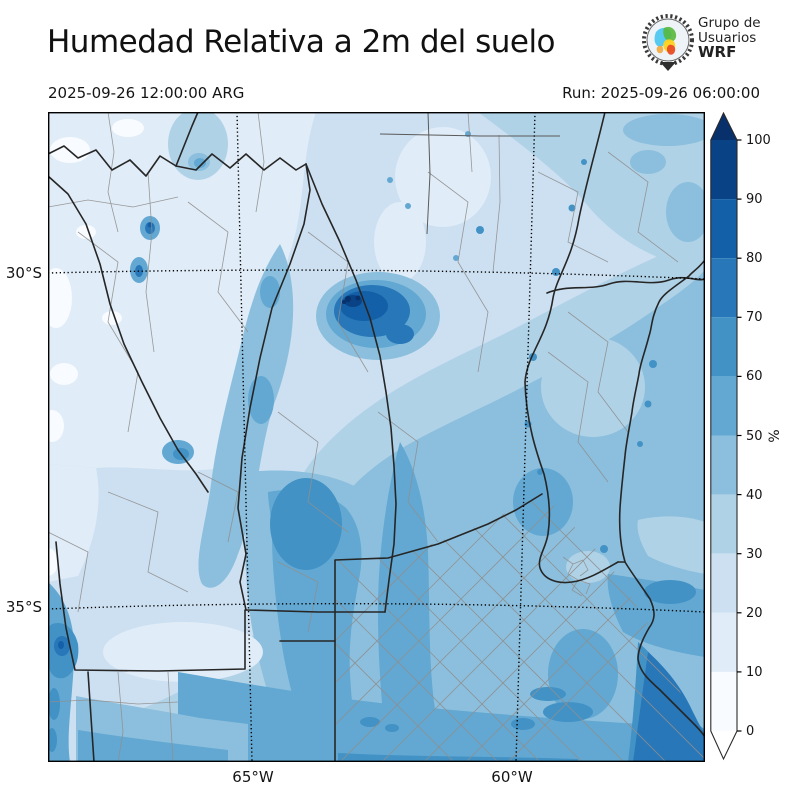 The width and height of the screenshot is (800, 800). I want to click on colorbar-svg, so click(726, 436).